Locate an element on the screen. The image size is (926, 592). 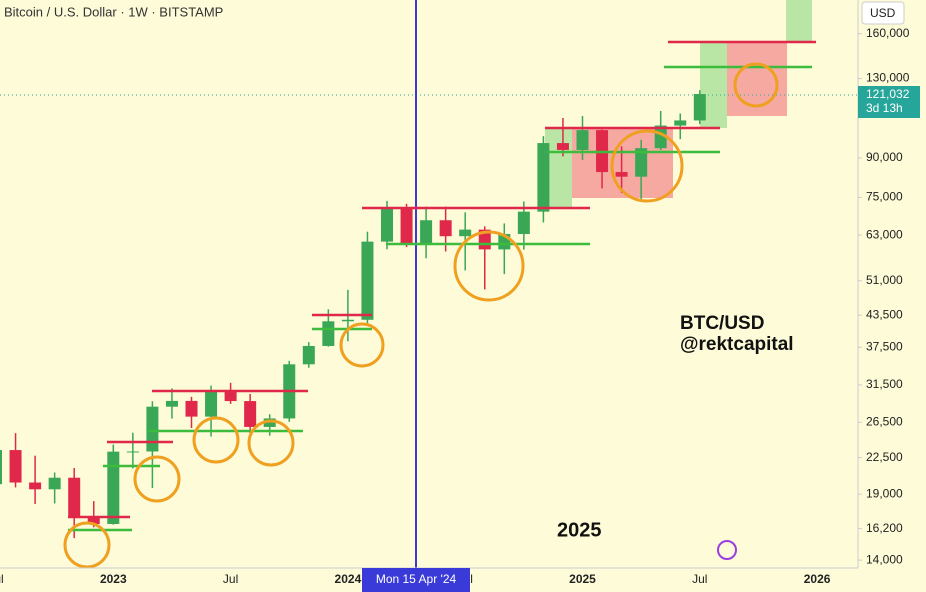
y-tick-label: 16,200 is located at coordinates (884, 528).